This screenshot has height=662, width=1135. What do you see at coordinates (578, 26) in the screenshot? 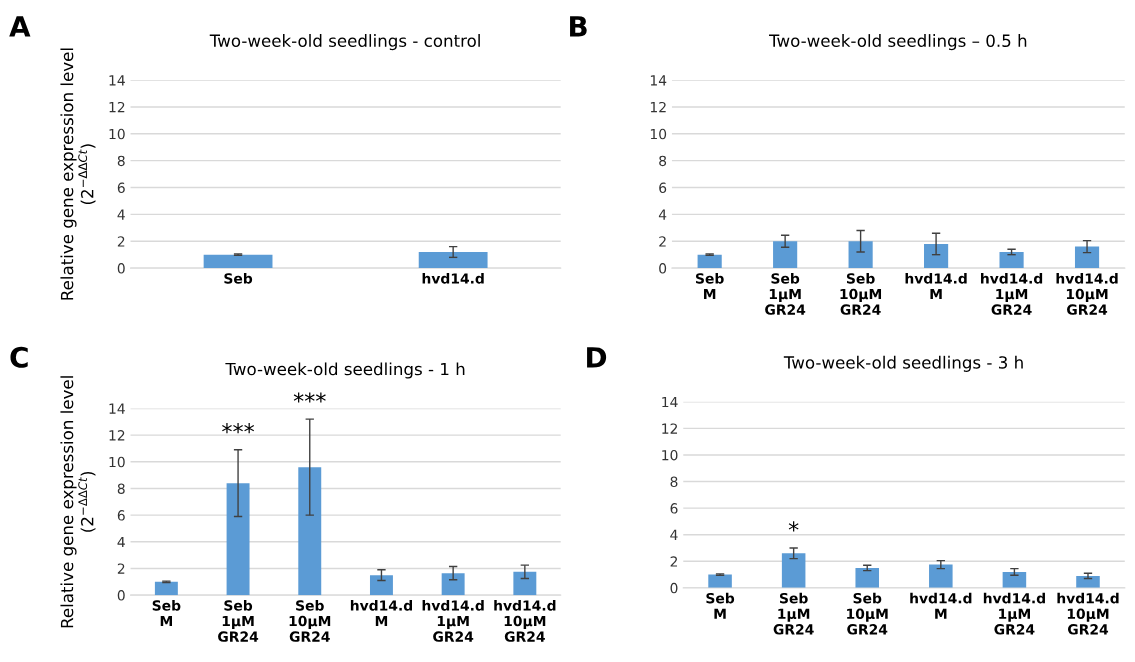
I see `text: B` at bounding box center [578, 26].